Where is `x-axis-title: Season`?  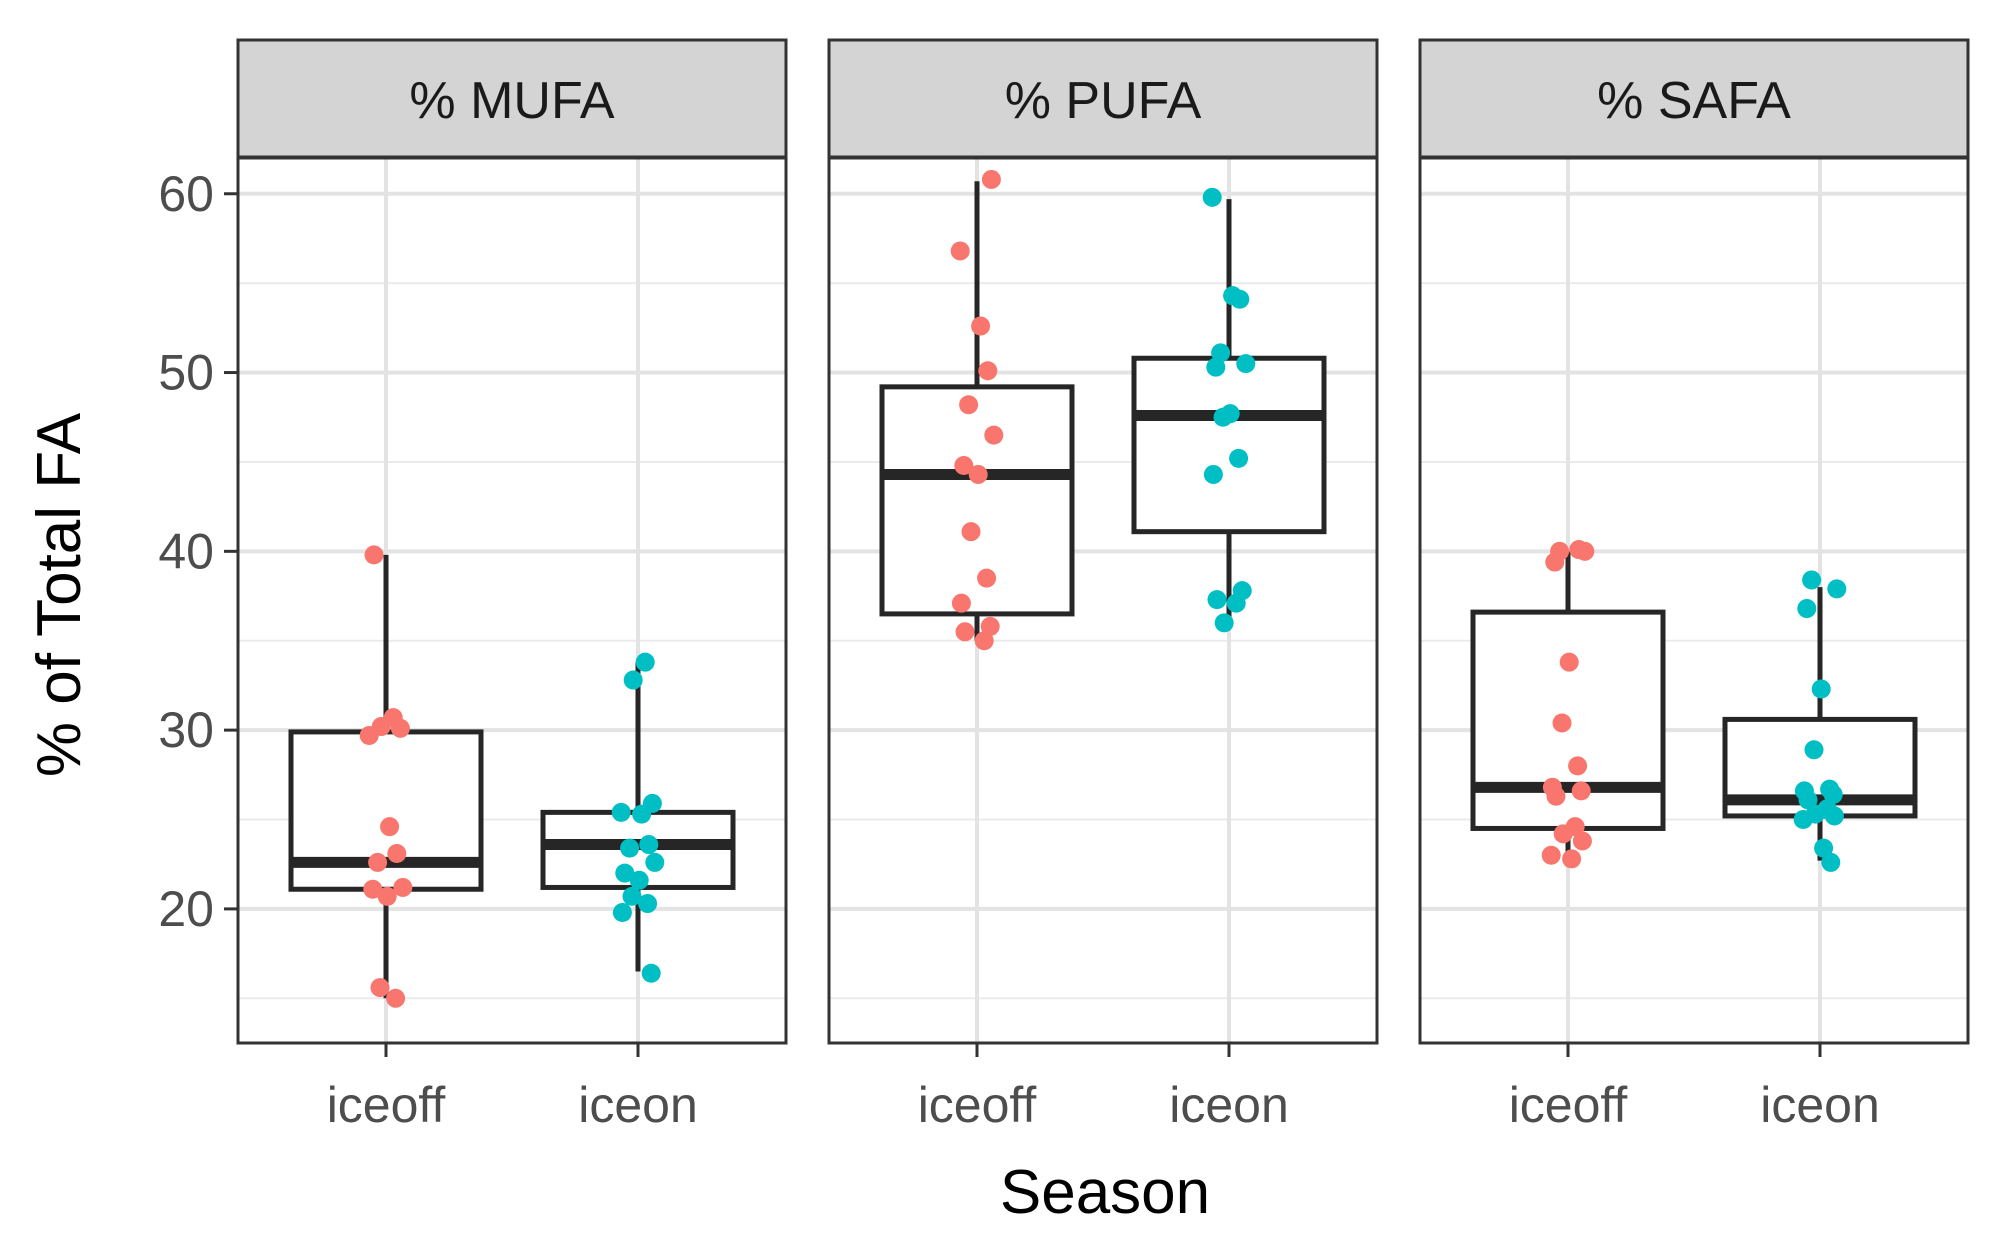 x-axis-title: Season is located at coordinates (1105, 1192).